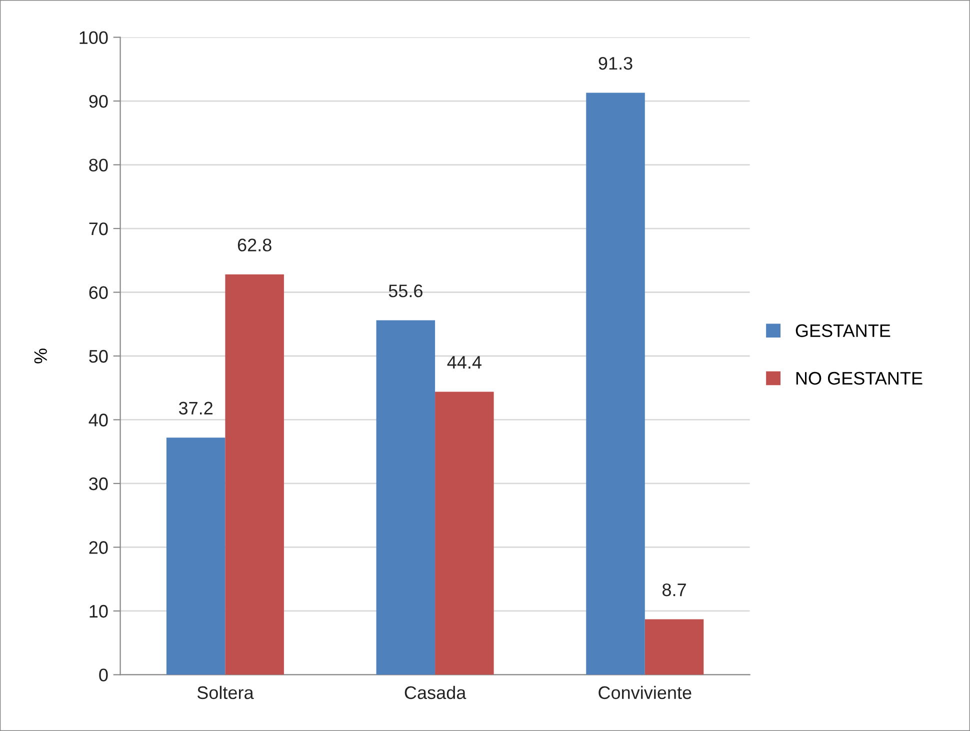 This screenshot has height=731, width=970. What do you see at coordinates (255, 245) in the screenshot?
I see `data-label: 62.8` at bounding box center [255, 245].